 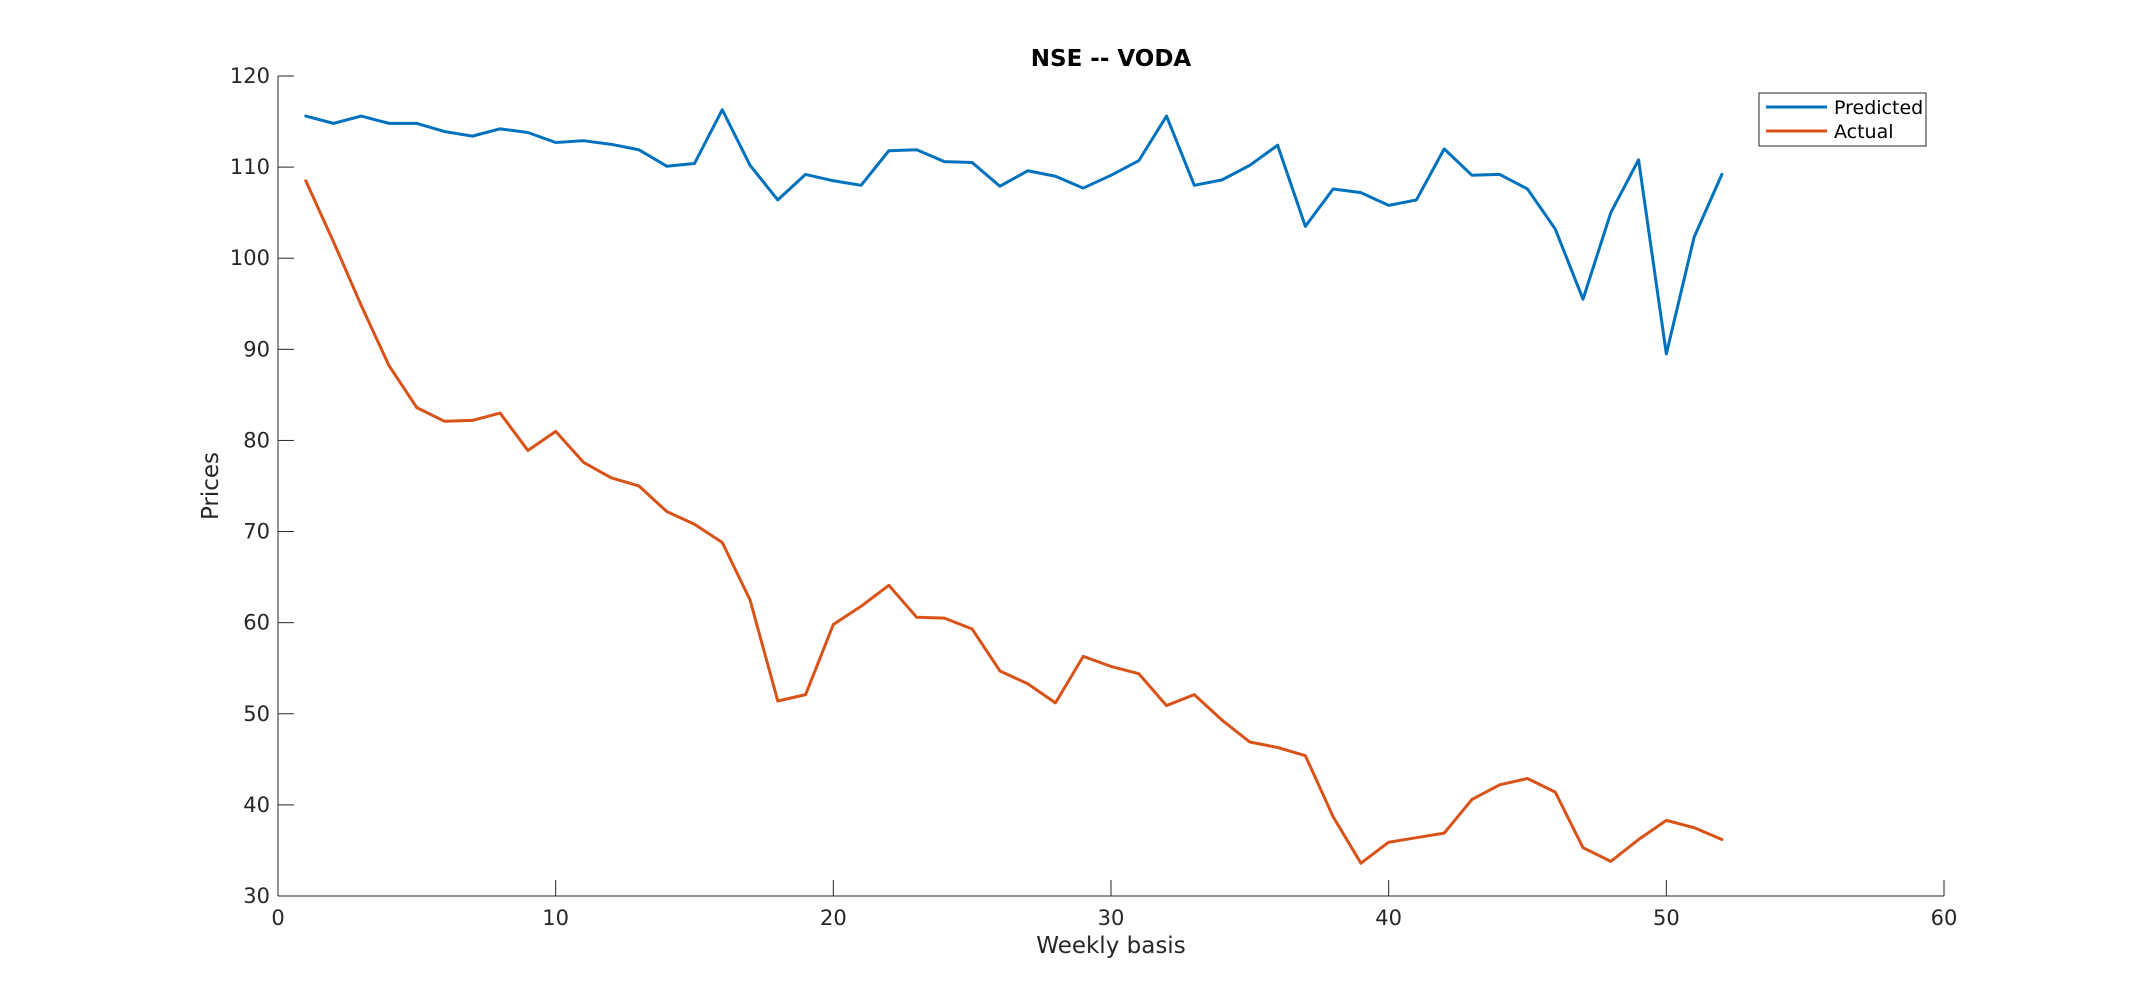 What do you see at coordinates (1111, 918) in the screenshot?
I see `x-tick-label: 30` at bounding box center [1111, 918].